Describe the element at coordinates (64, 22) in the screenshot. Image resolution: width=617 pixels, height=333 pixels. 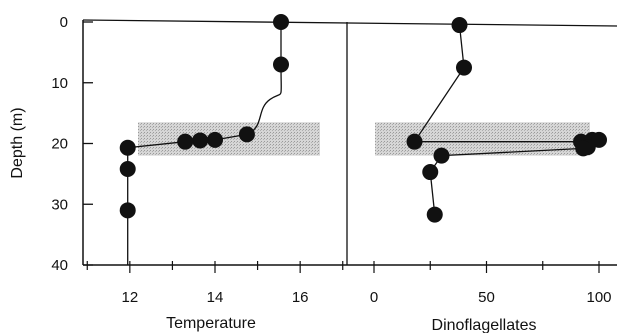
I see `y-tick-label: 0` at that location.